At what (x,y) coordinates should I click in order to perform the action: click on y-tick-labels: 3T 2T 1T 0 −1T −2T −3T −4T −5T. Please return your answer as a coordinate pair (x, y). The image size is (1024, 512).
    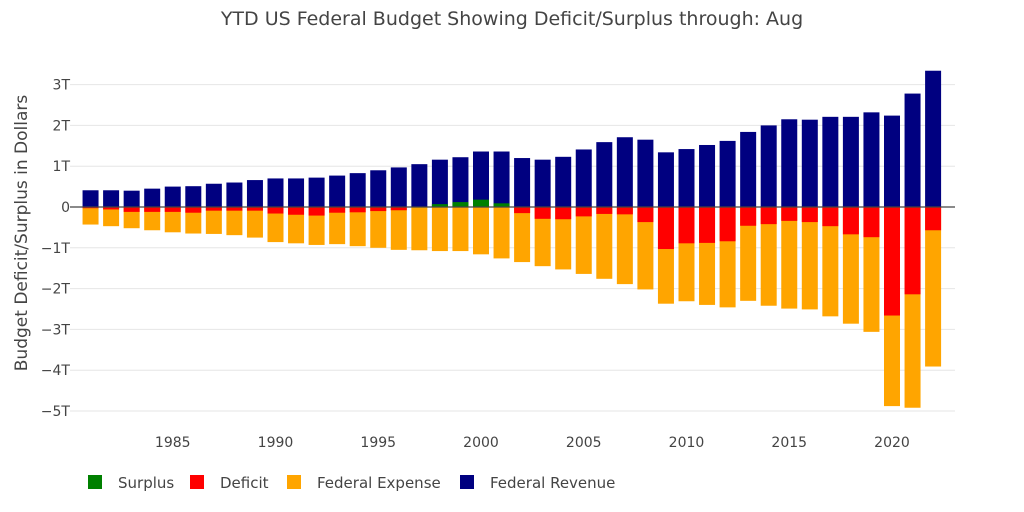
    Looking at the image, I should click on (56, 249).